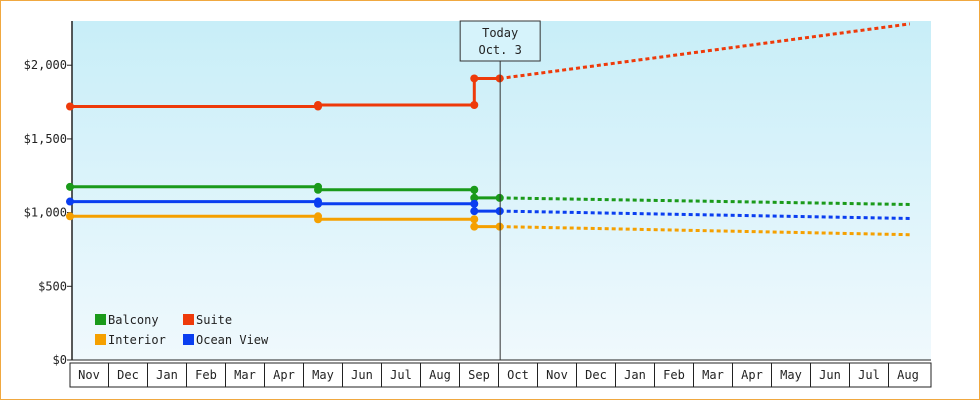 This screenshot has width=980, height=403. I want to click on x-tick-label: Oct, so click(518, 375).